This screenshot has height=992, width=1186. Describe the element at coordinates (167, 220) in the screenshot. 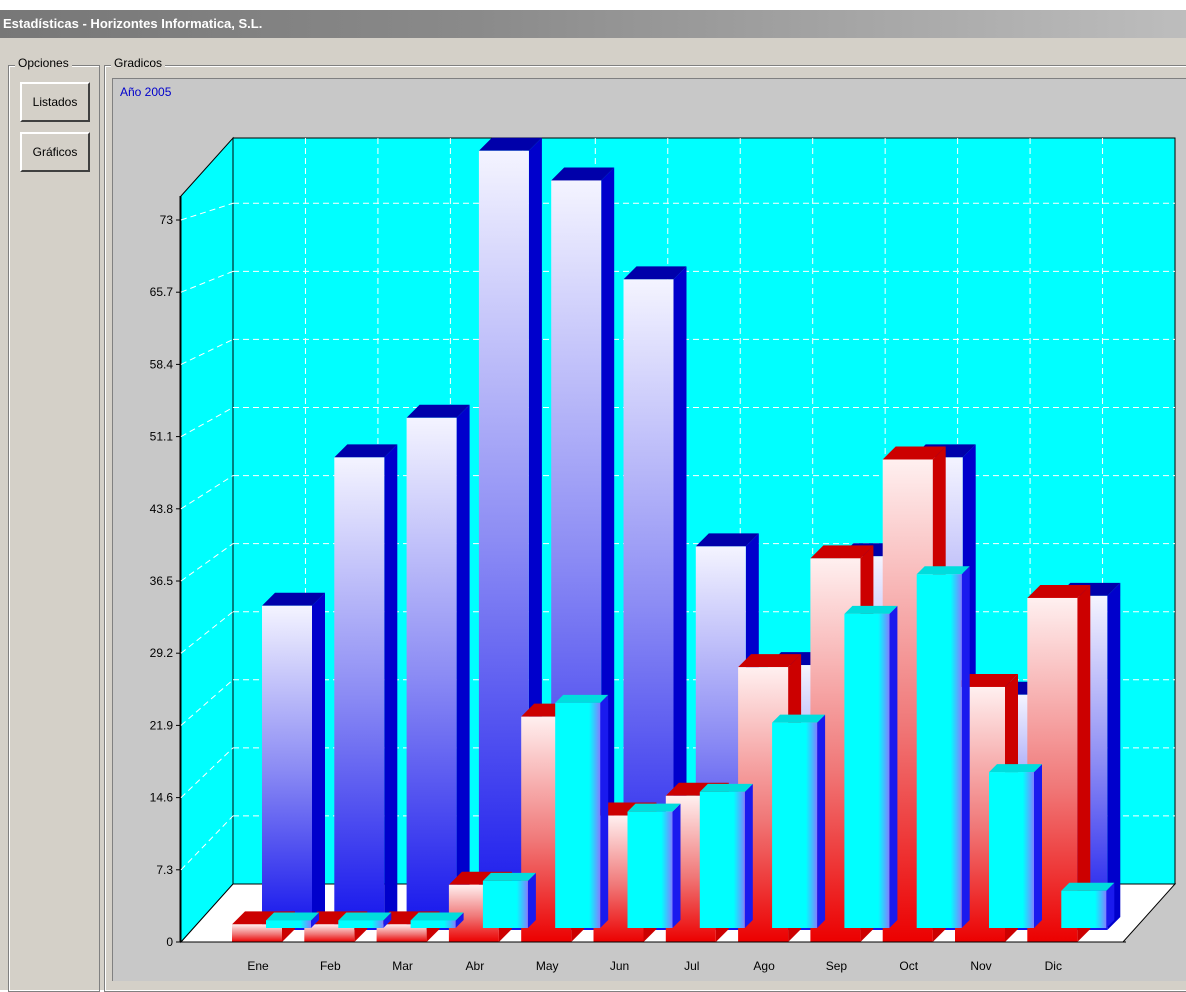

I see `y-tick-label: 73` at that location.